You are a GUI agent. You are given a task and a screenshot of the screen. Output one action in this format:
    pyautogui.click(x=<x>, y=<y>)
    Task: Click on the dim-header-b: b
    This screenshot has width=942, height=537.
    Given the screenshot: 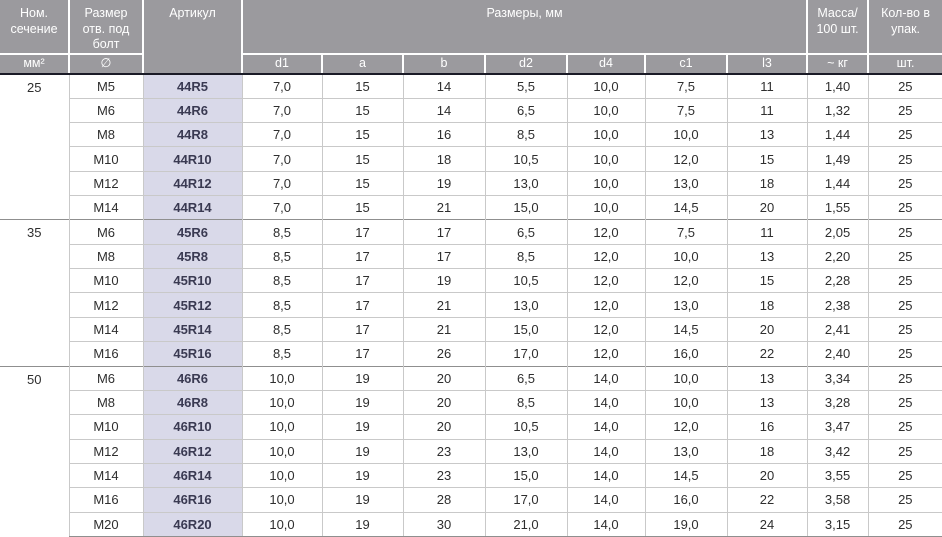 What is the action you would take?
    pyautogui.click(x=444, y=64)
    